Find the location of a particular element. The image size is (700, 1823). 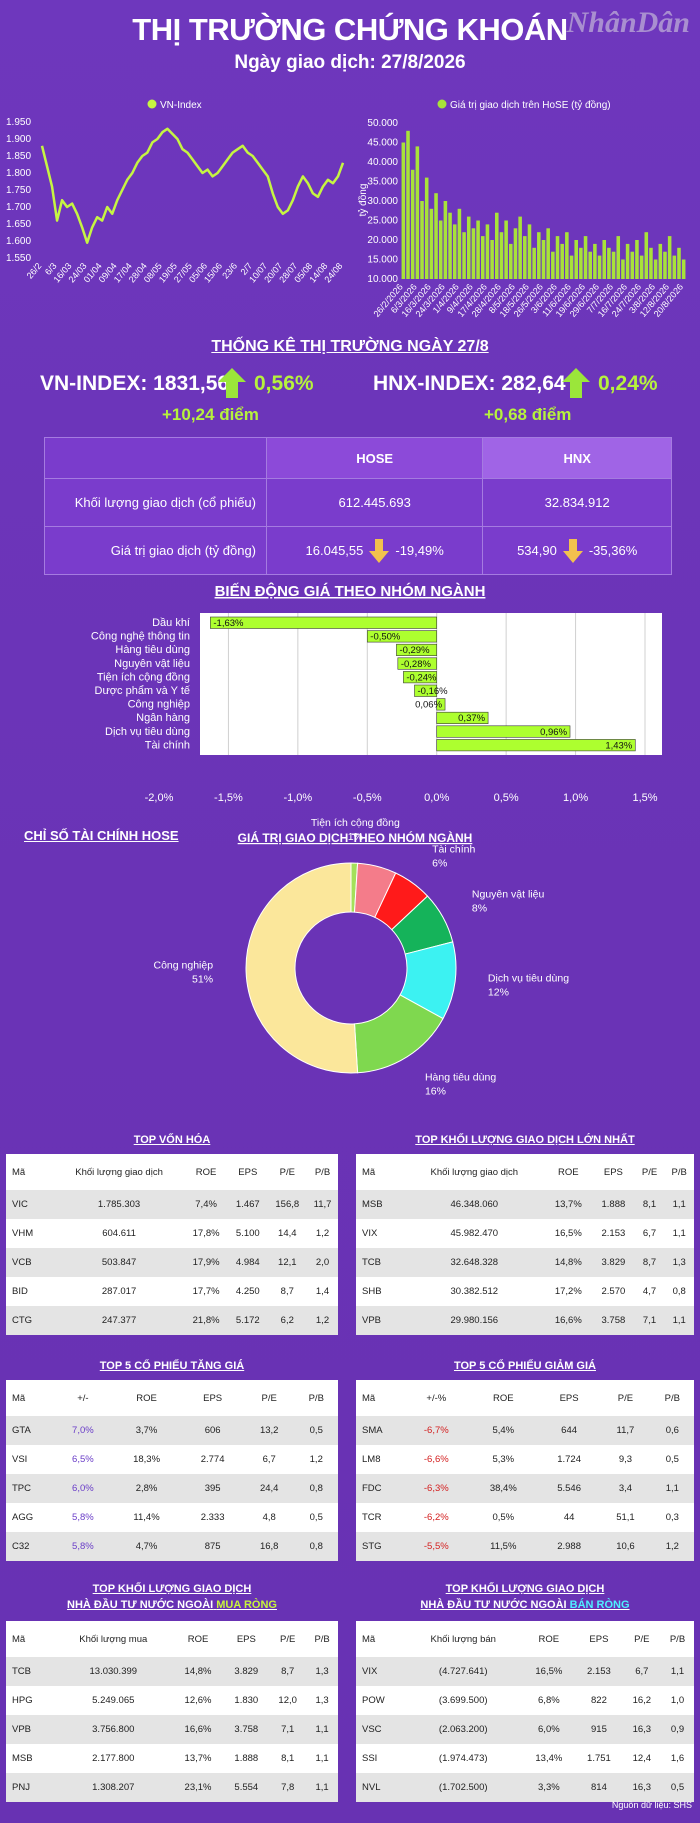

table-title: TOP VỐN HÓA is located at coordinates (172, 1140).